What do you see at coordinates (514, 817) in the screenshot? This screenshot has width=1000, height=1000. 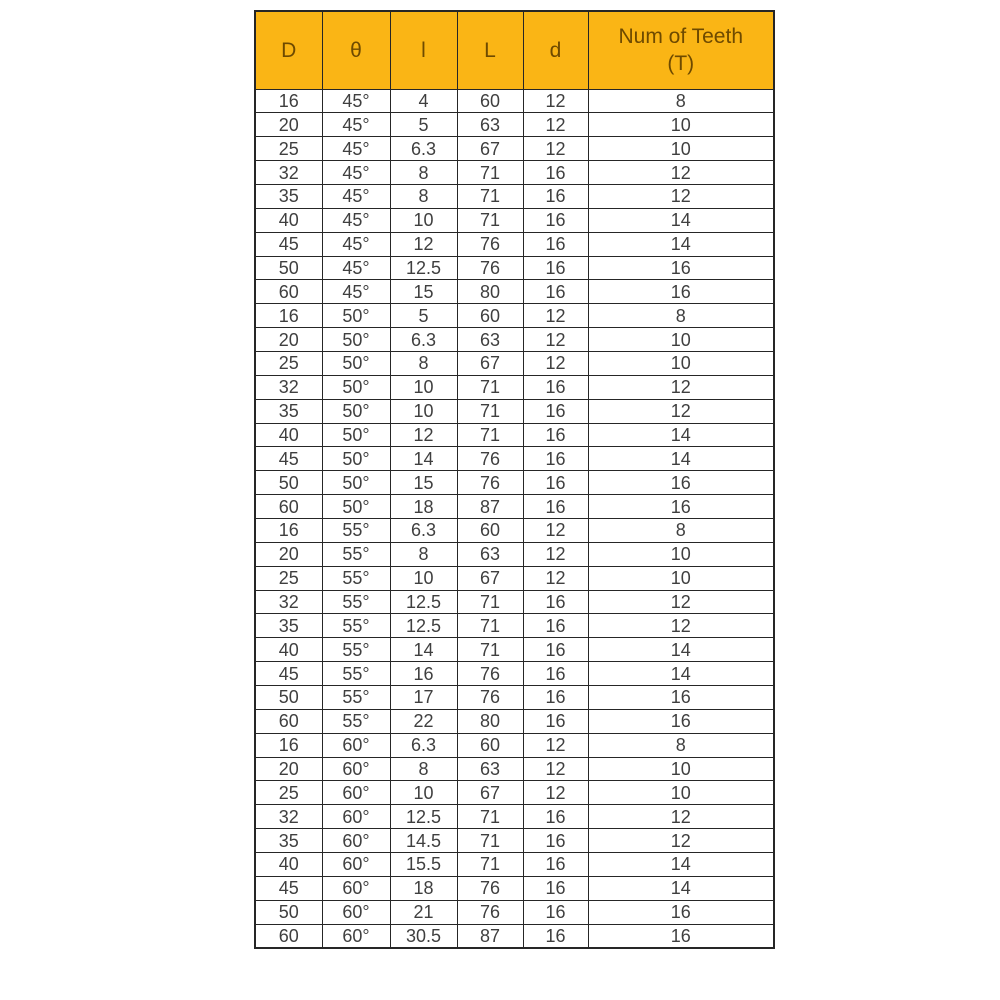 I see `table-row: 32 60° 12.5 71 16 12` at bounding box center [514, 817].